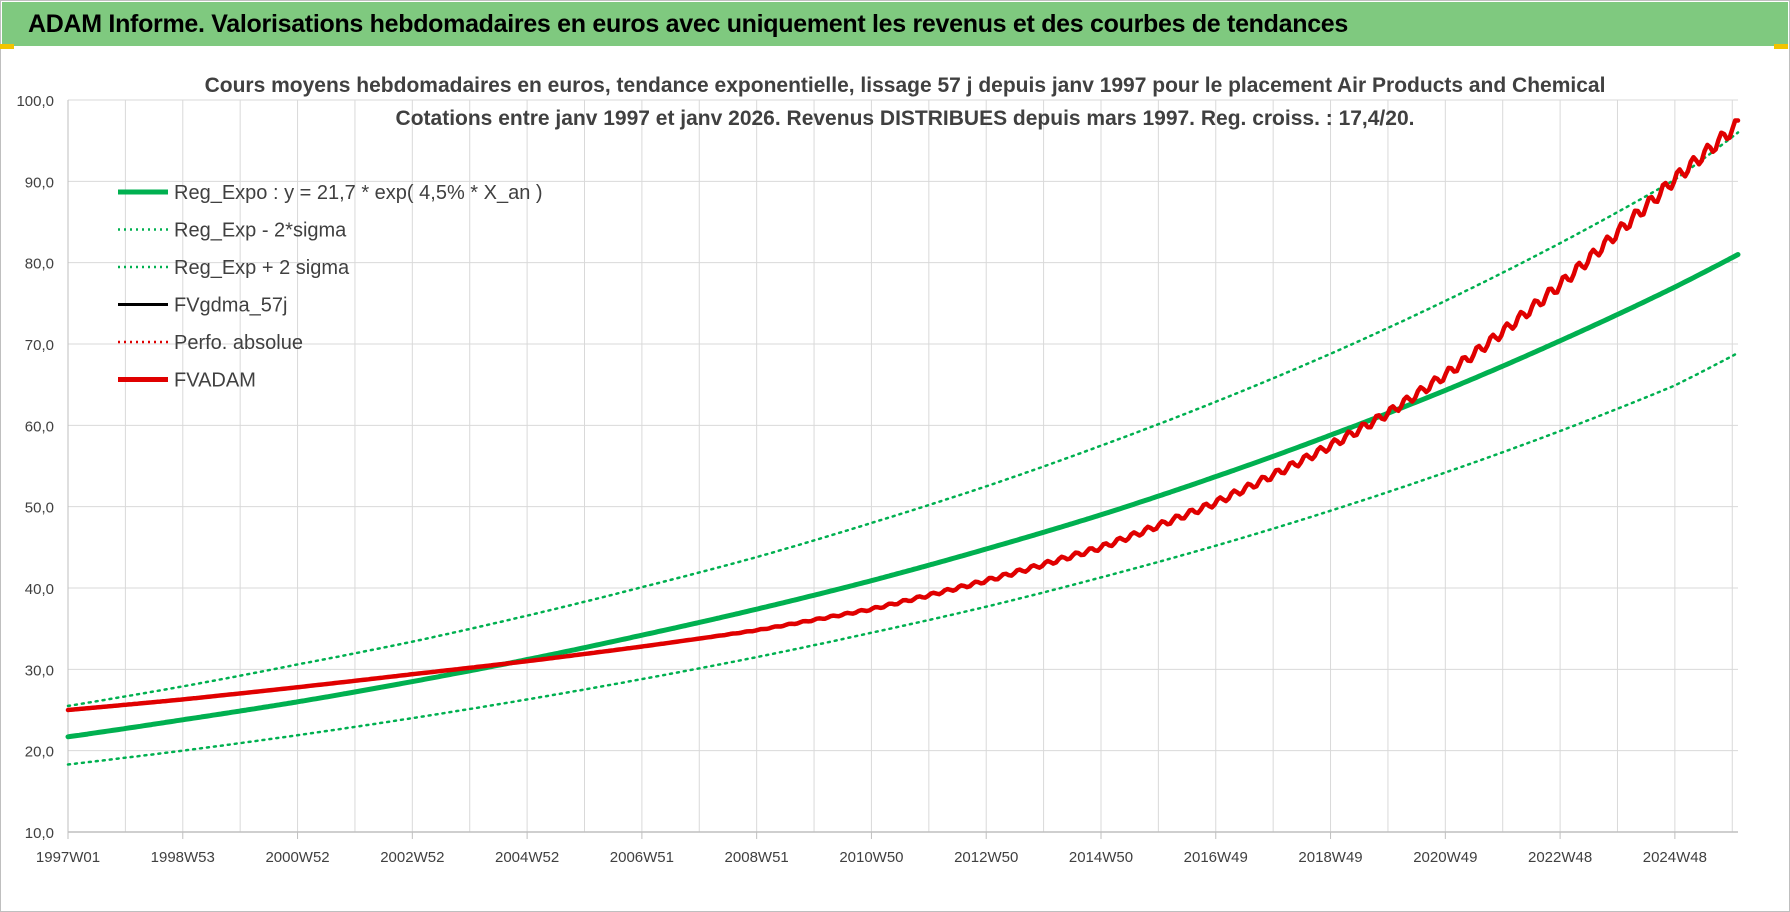 This screenshot has height=912, width=1790. Describe the element at coordinates (527, 857) in the screenshot. I see `x-tick-label: 2004W52` at that location.